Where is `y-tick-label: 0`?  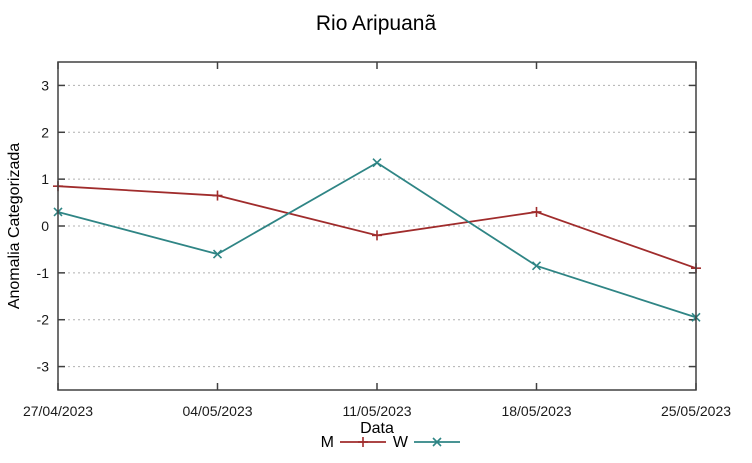 y-tick-label: 0 is located at coordinates (45, 226).